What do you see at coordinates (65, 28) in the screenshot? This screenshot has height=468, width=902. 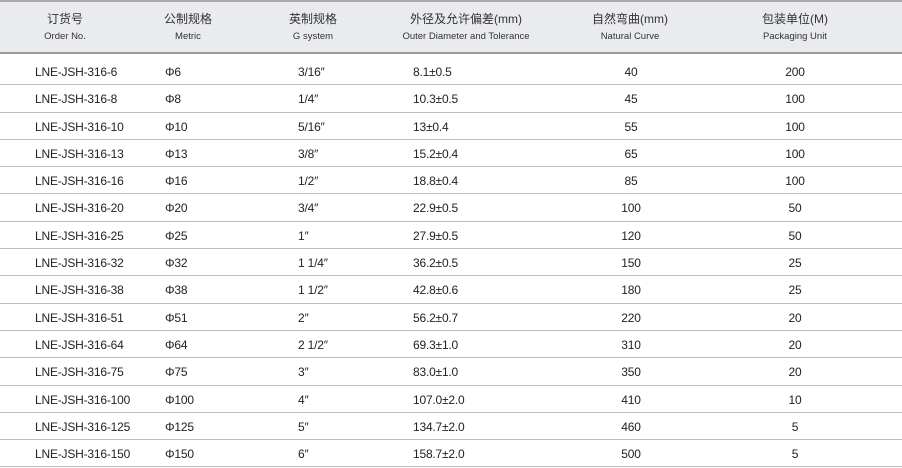 I see `header-order-no: 订货号 Order No.` at bounding box center [65, 28].